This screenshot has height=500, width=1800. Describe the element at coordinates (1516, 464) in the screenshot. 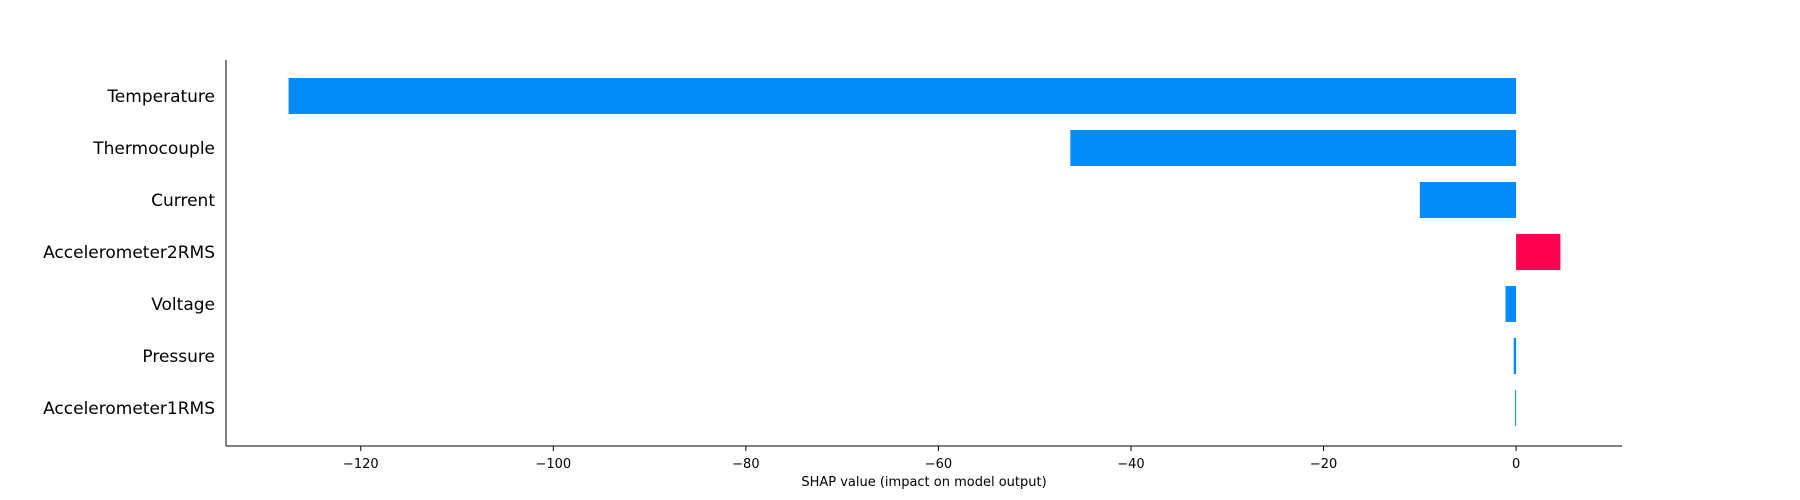

I see `x-tick-label-6: 0` at that location.